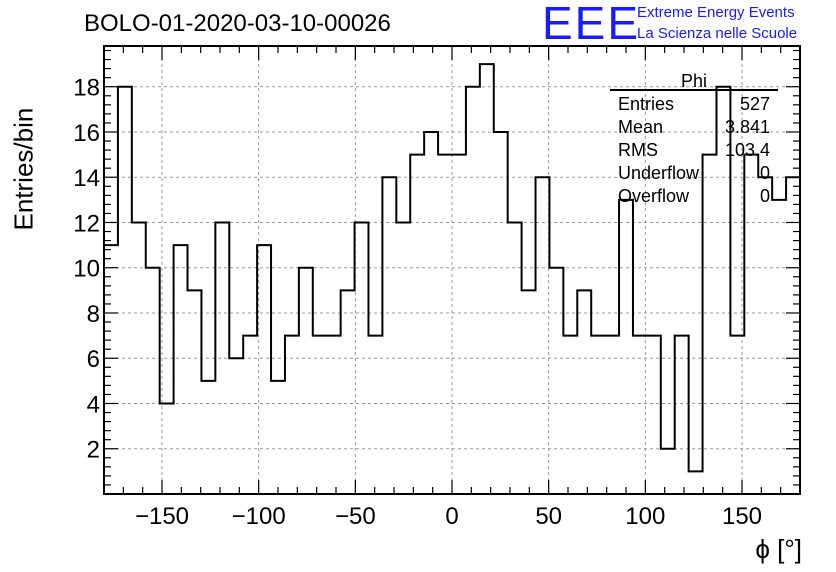 This screenshot has width=836, height=572. Describe the element at coordinates (355, 516) in the screenshot. I see `x-tick-label: −50` at that location.